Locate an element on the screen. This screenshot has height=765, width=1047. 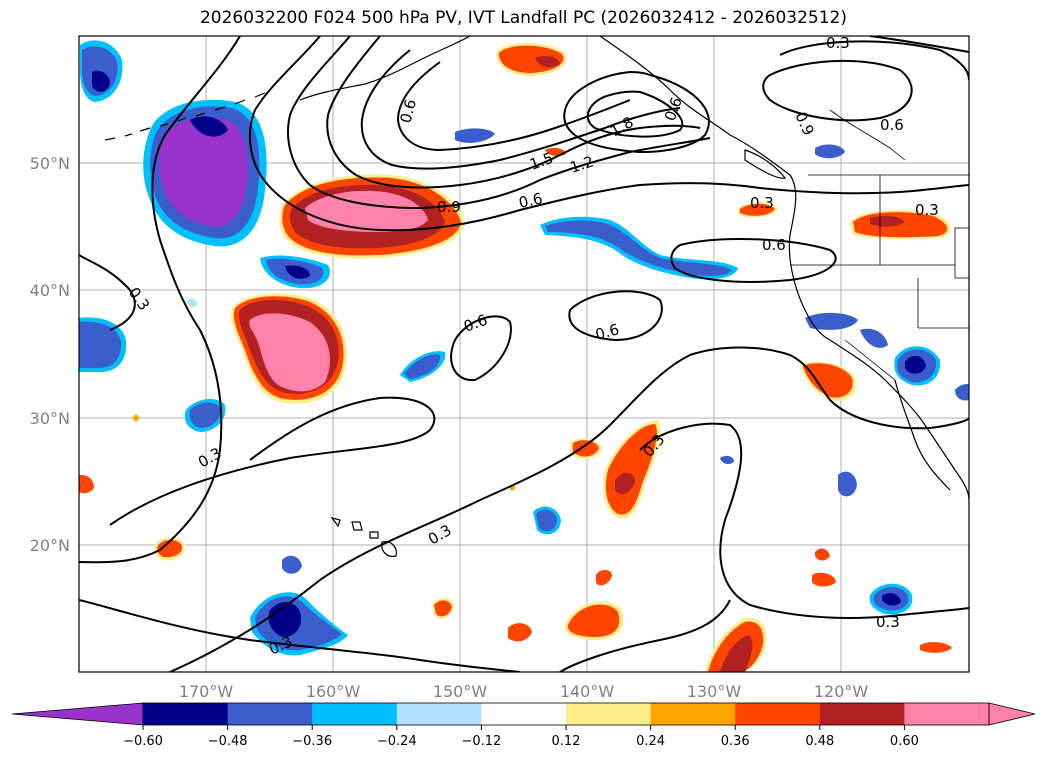
lon-label: 150°W is located at coordinates (460, 691).